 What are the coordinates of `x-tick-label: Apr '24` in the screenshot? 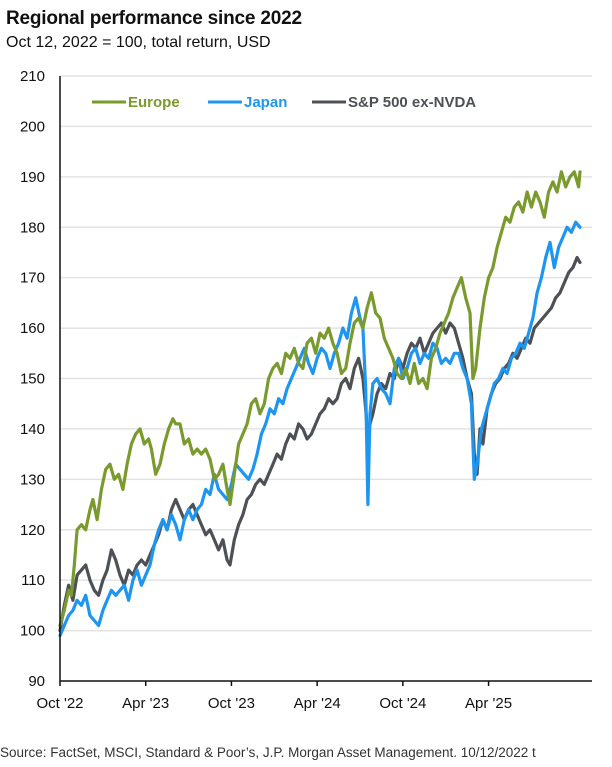 It's located at (317, 703).